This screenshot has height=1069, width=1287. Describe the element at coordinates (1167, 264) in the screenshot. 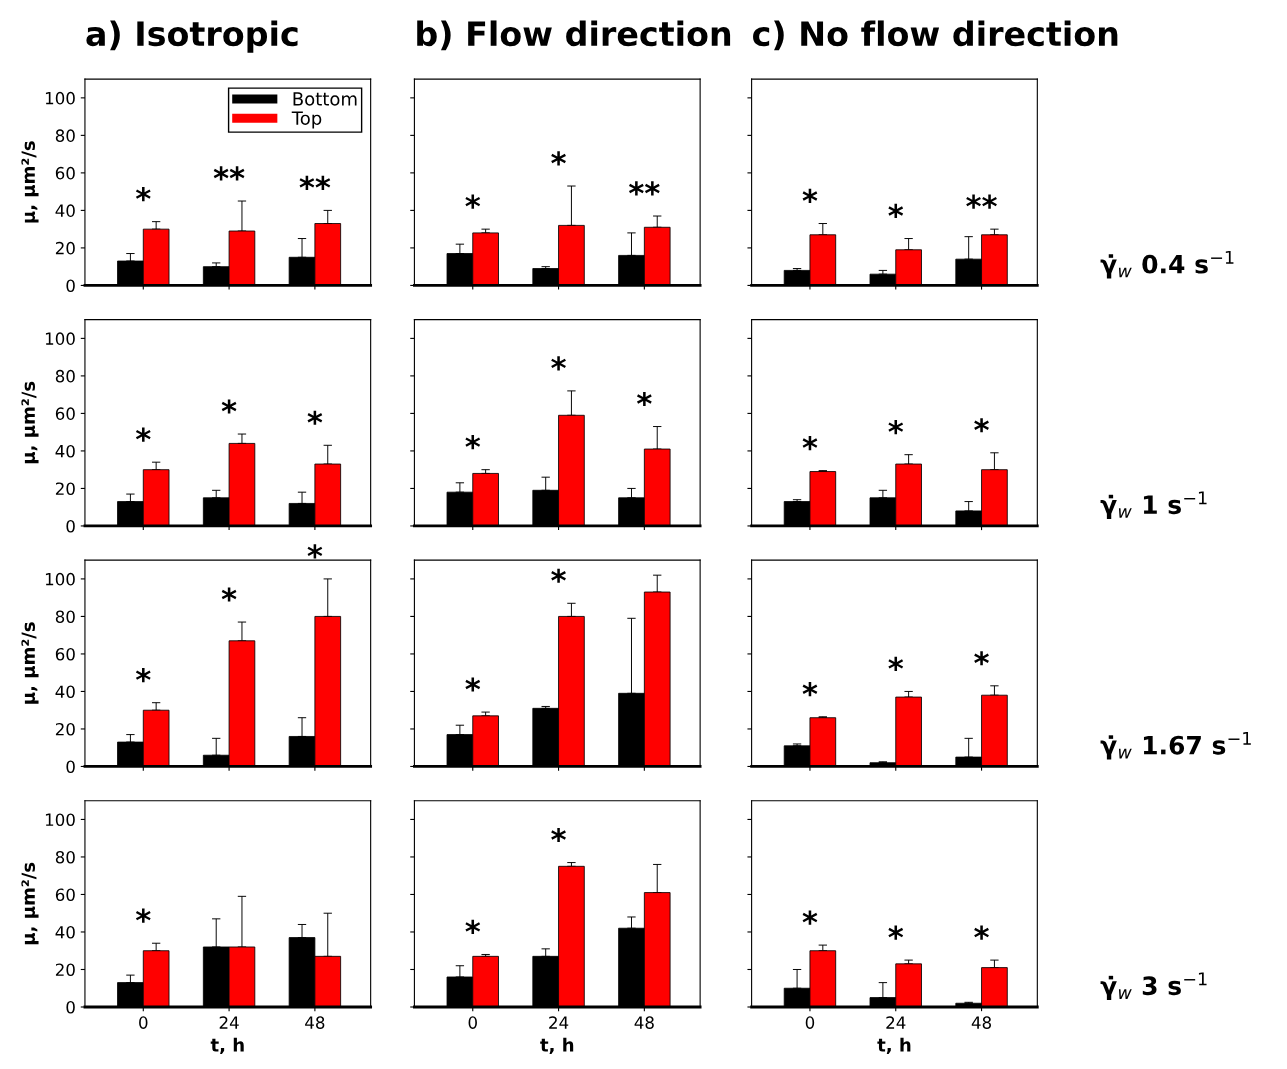

I see `y2-axis-title: γ̇$_{w}$ 0.4 s$^{−1}$` at that location.